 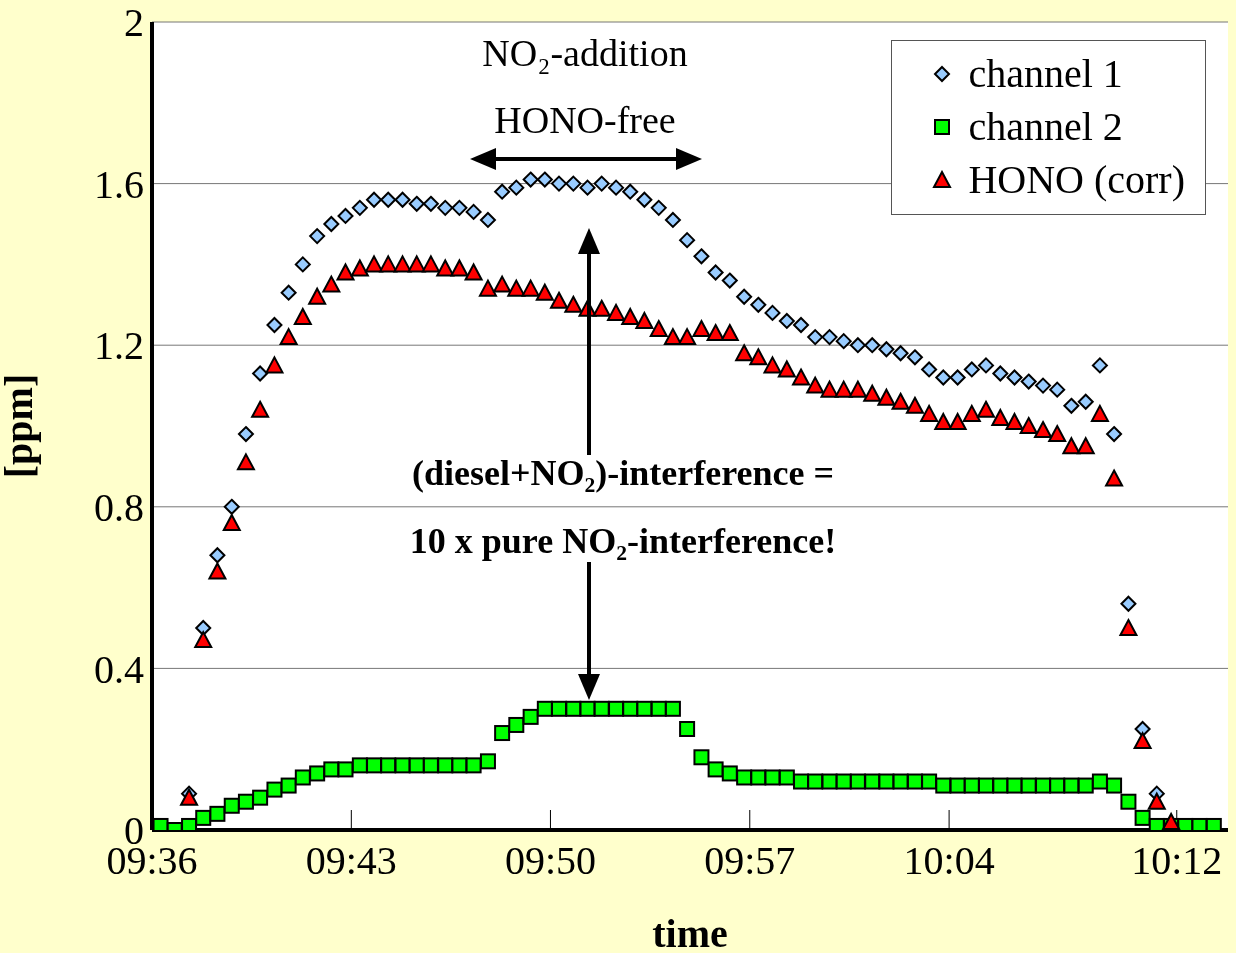 What do you see at coordinates (550, 860) in the screenshot?
I see `x-tick-label: 09:50` at bounding box center [550, 860].